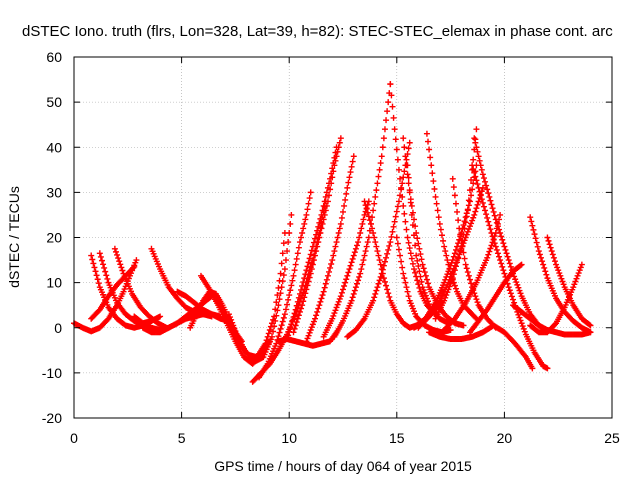 The image size is (640, 480). Describe the element at coordinates (58, 328) in the screenshot. I see `y-tick-label: 0` at that location.